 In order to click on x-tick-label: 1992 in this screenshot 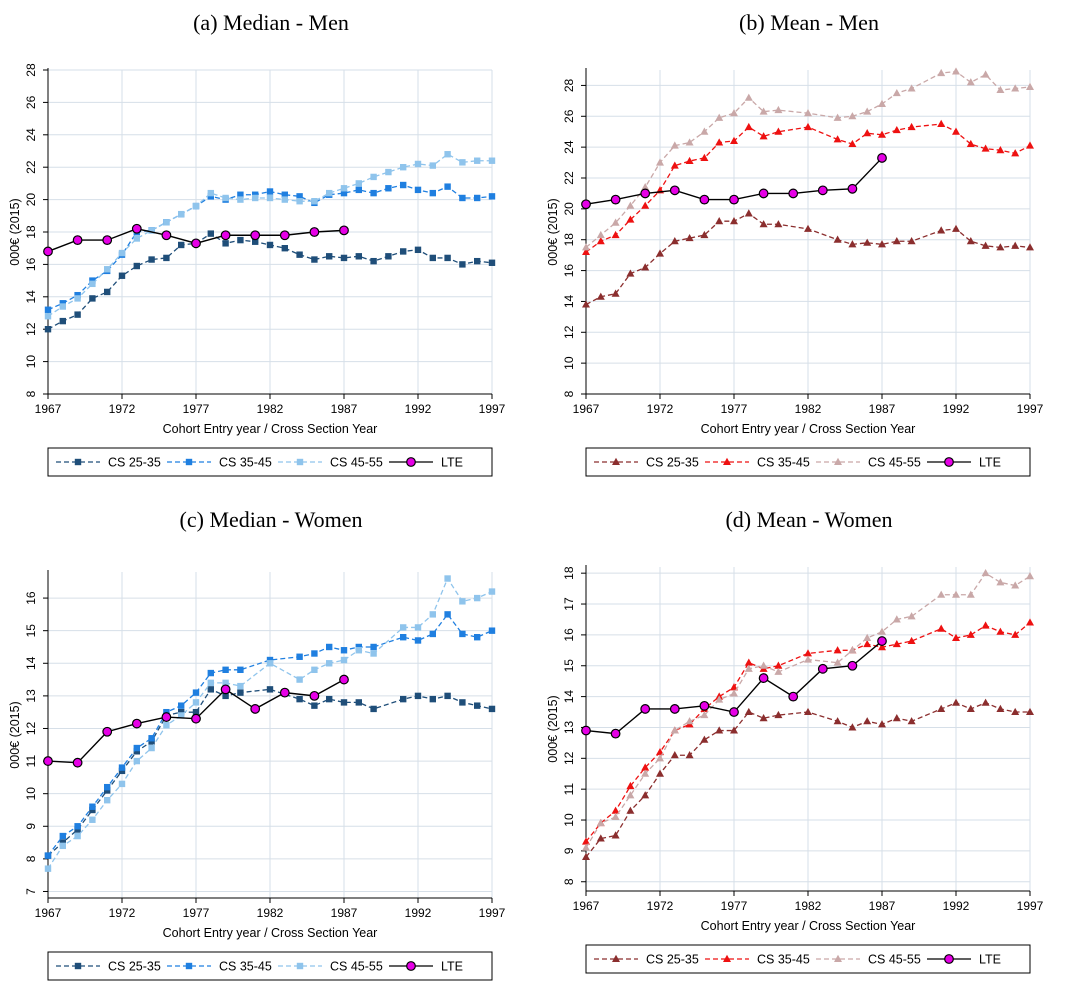, I will do `click(418, 913)`.